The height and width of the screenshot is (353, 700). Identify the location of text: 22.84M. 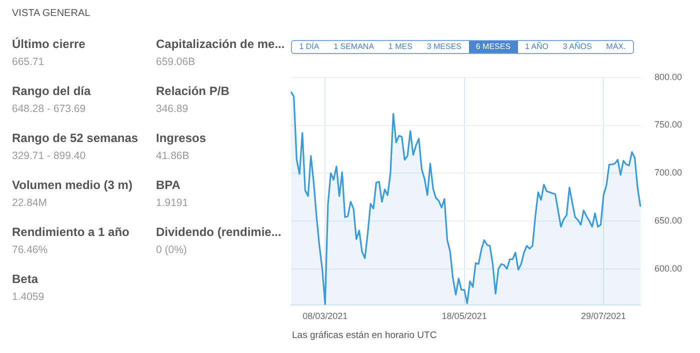
(30, 203).